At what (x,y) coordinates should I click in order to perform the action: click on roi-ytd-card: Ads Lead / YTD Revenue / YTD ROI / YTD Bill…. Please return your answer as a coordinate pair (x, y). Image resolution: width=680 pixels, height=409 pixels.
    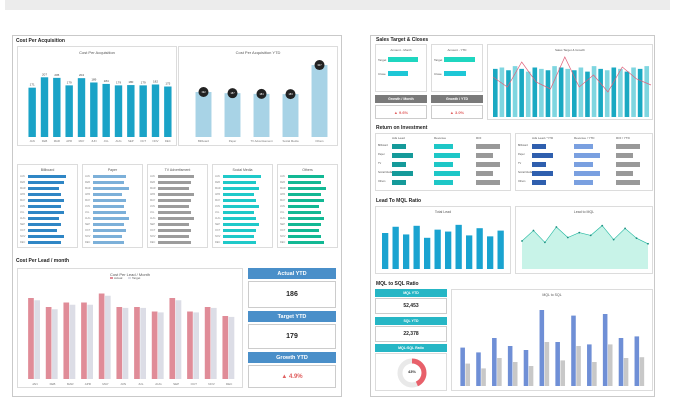
    Looking at the image, I should click on (584, 162).